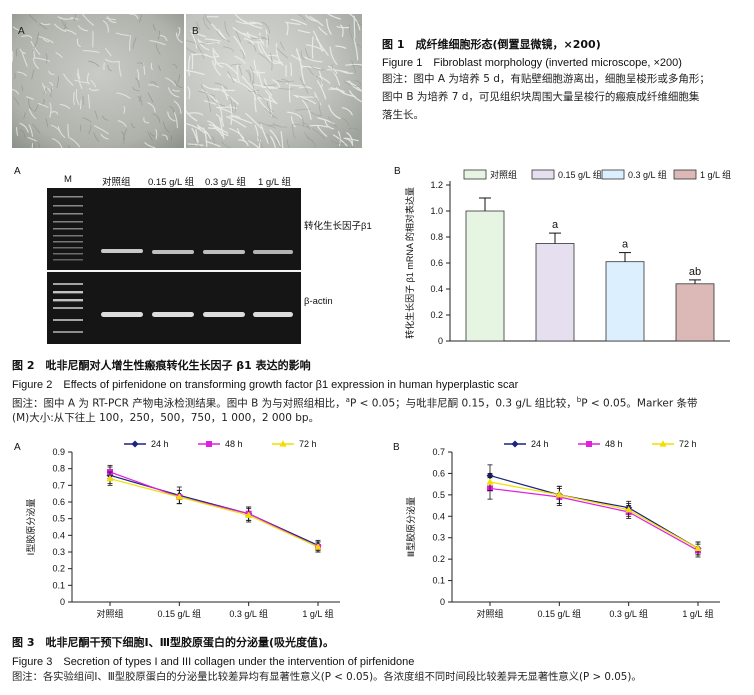  What do you see at coordinates (197, 251) in the screenshot?
I see `gel-bands-tgf` at bounding box center [197, 251].